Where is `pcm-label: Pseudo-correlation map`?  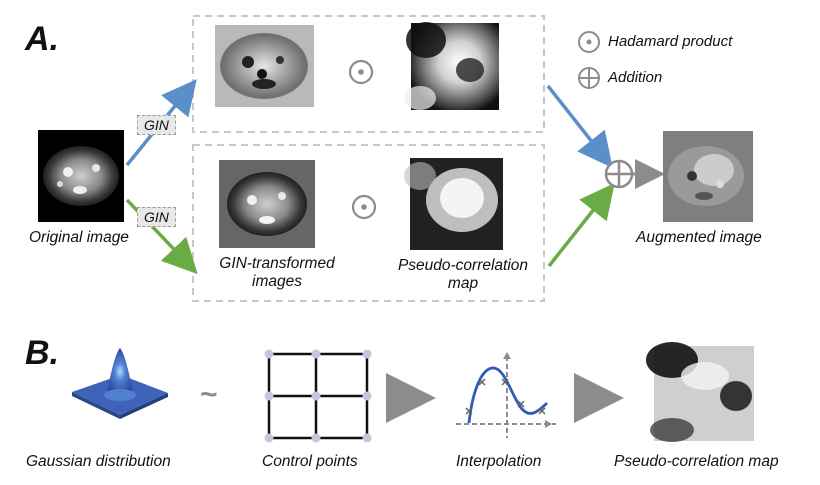 pcm-label: Pseudo-correlation map is located at coordinates (463, 275).